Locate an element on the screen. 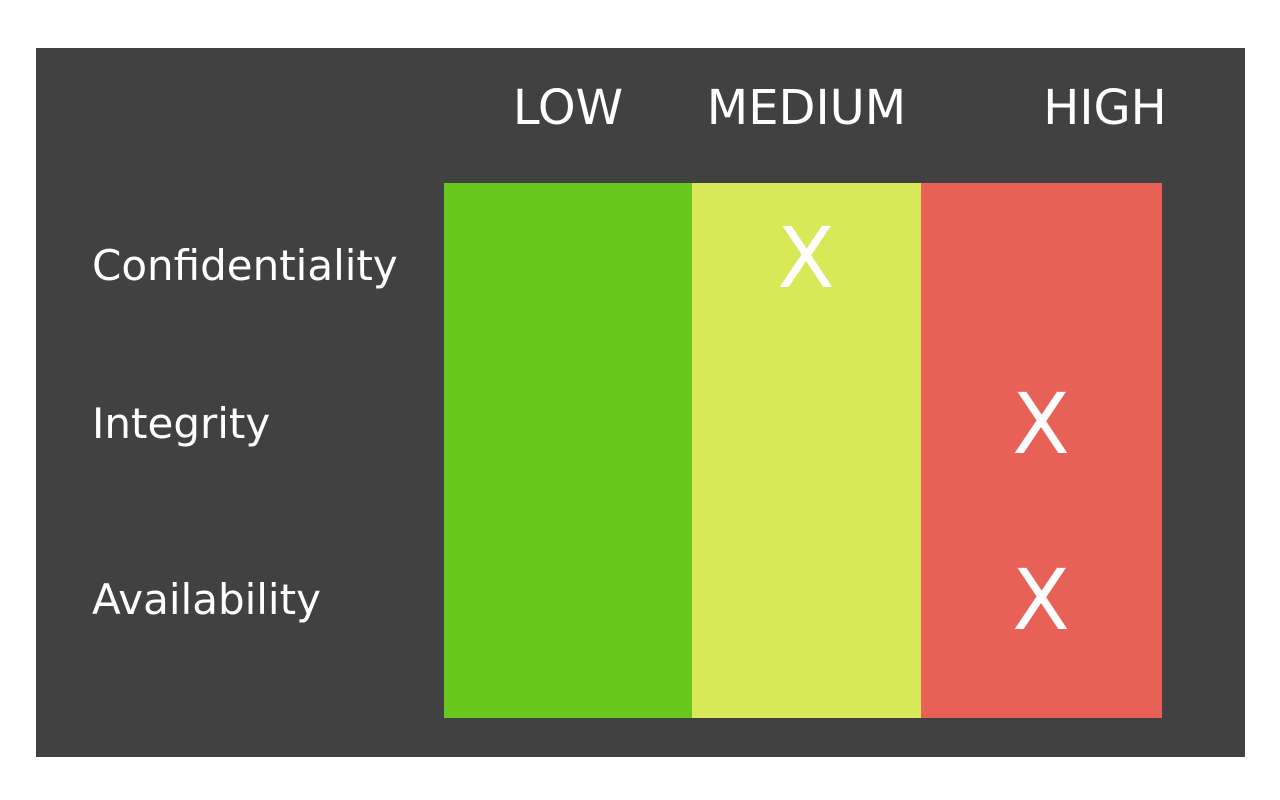 The width and height of the screenshot is (1280, 800). availability-mark: X is located at coordinates (1041, 600).